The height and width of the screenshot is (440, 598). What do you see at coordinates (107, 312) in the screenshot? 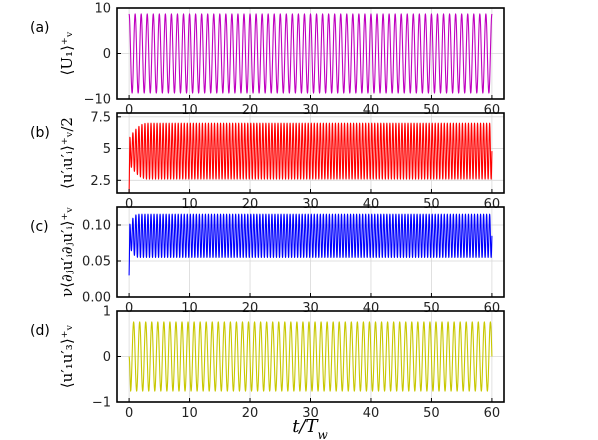
I see `y-tick-label: 1` at bounding box center [107, 312].